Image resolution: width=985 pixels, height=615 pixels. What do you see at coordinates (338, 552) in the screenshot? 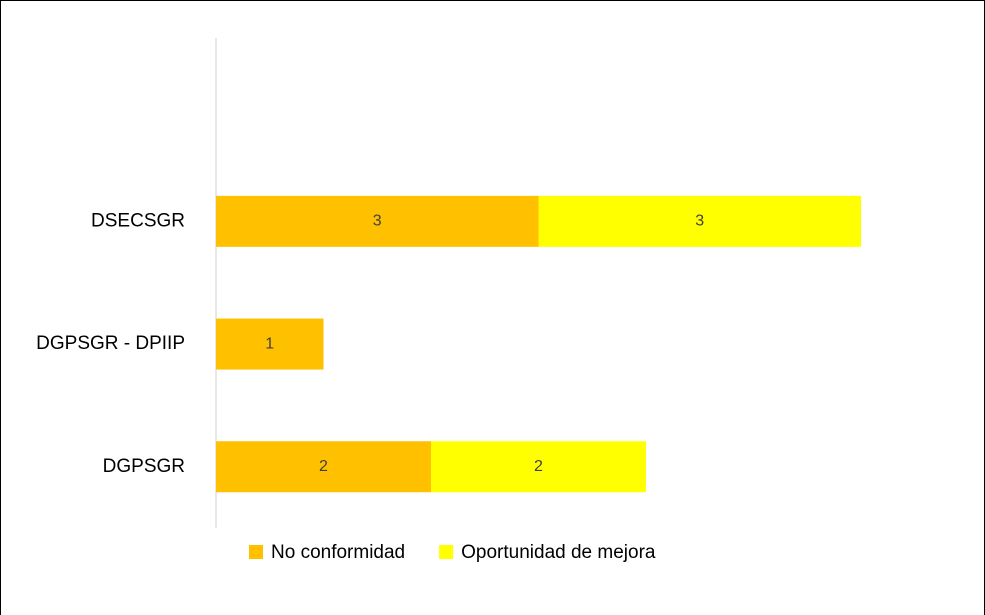
I see `legend-label: No conformidad` at bounding box center [338, 552].